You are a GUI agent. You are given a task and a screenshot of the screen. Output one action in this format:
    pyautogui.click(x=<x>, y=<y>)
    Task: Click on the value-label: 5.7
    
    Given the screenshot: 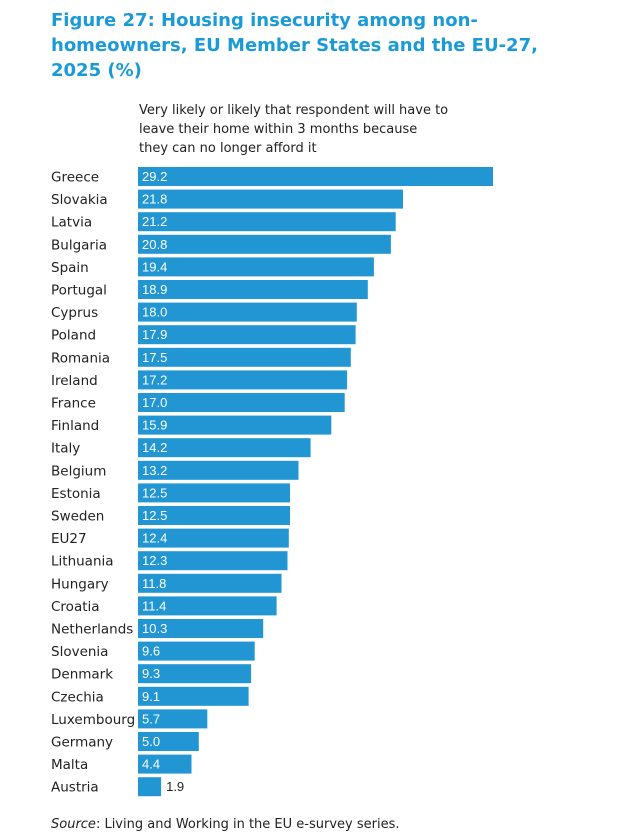 What is the action you would take?
    pyautogui.click(x=151, y=718)
    